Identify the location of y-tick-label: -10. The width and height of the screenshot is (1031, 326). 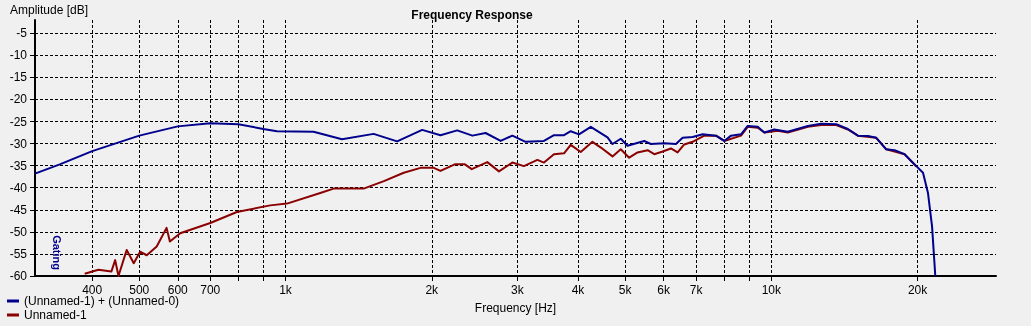
(18, 55).